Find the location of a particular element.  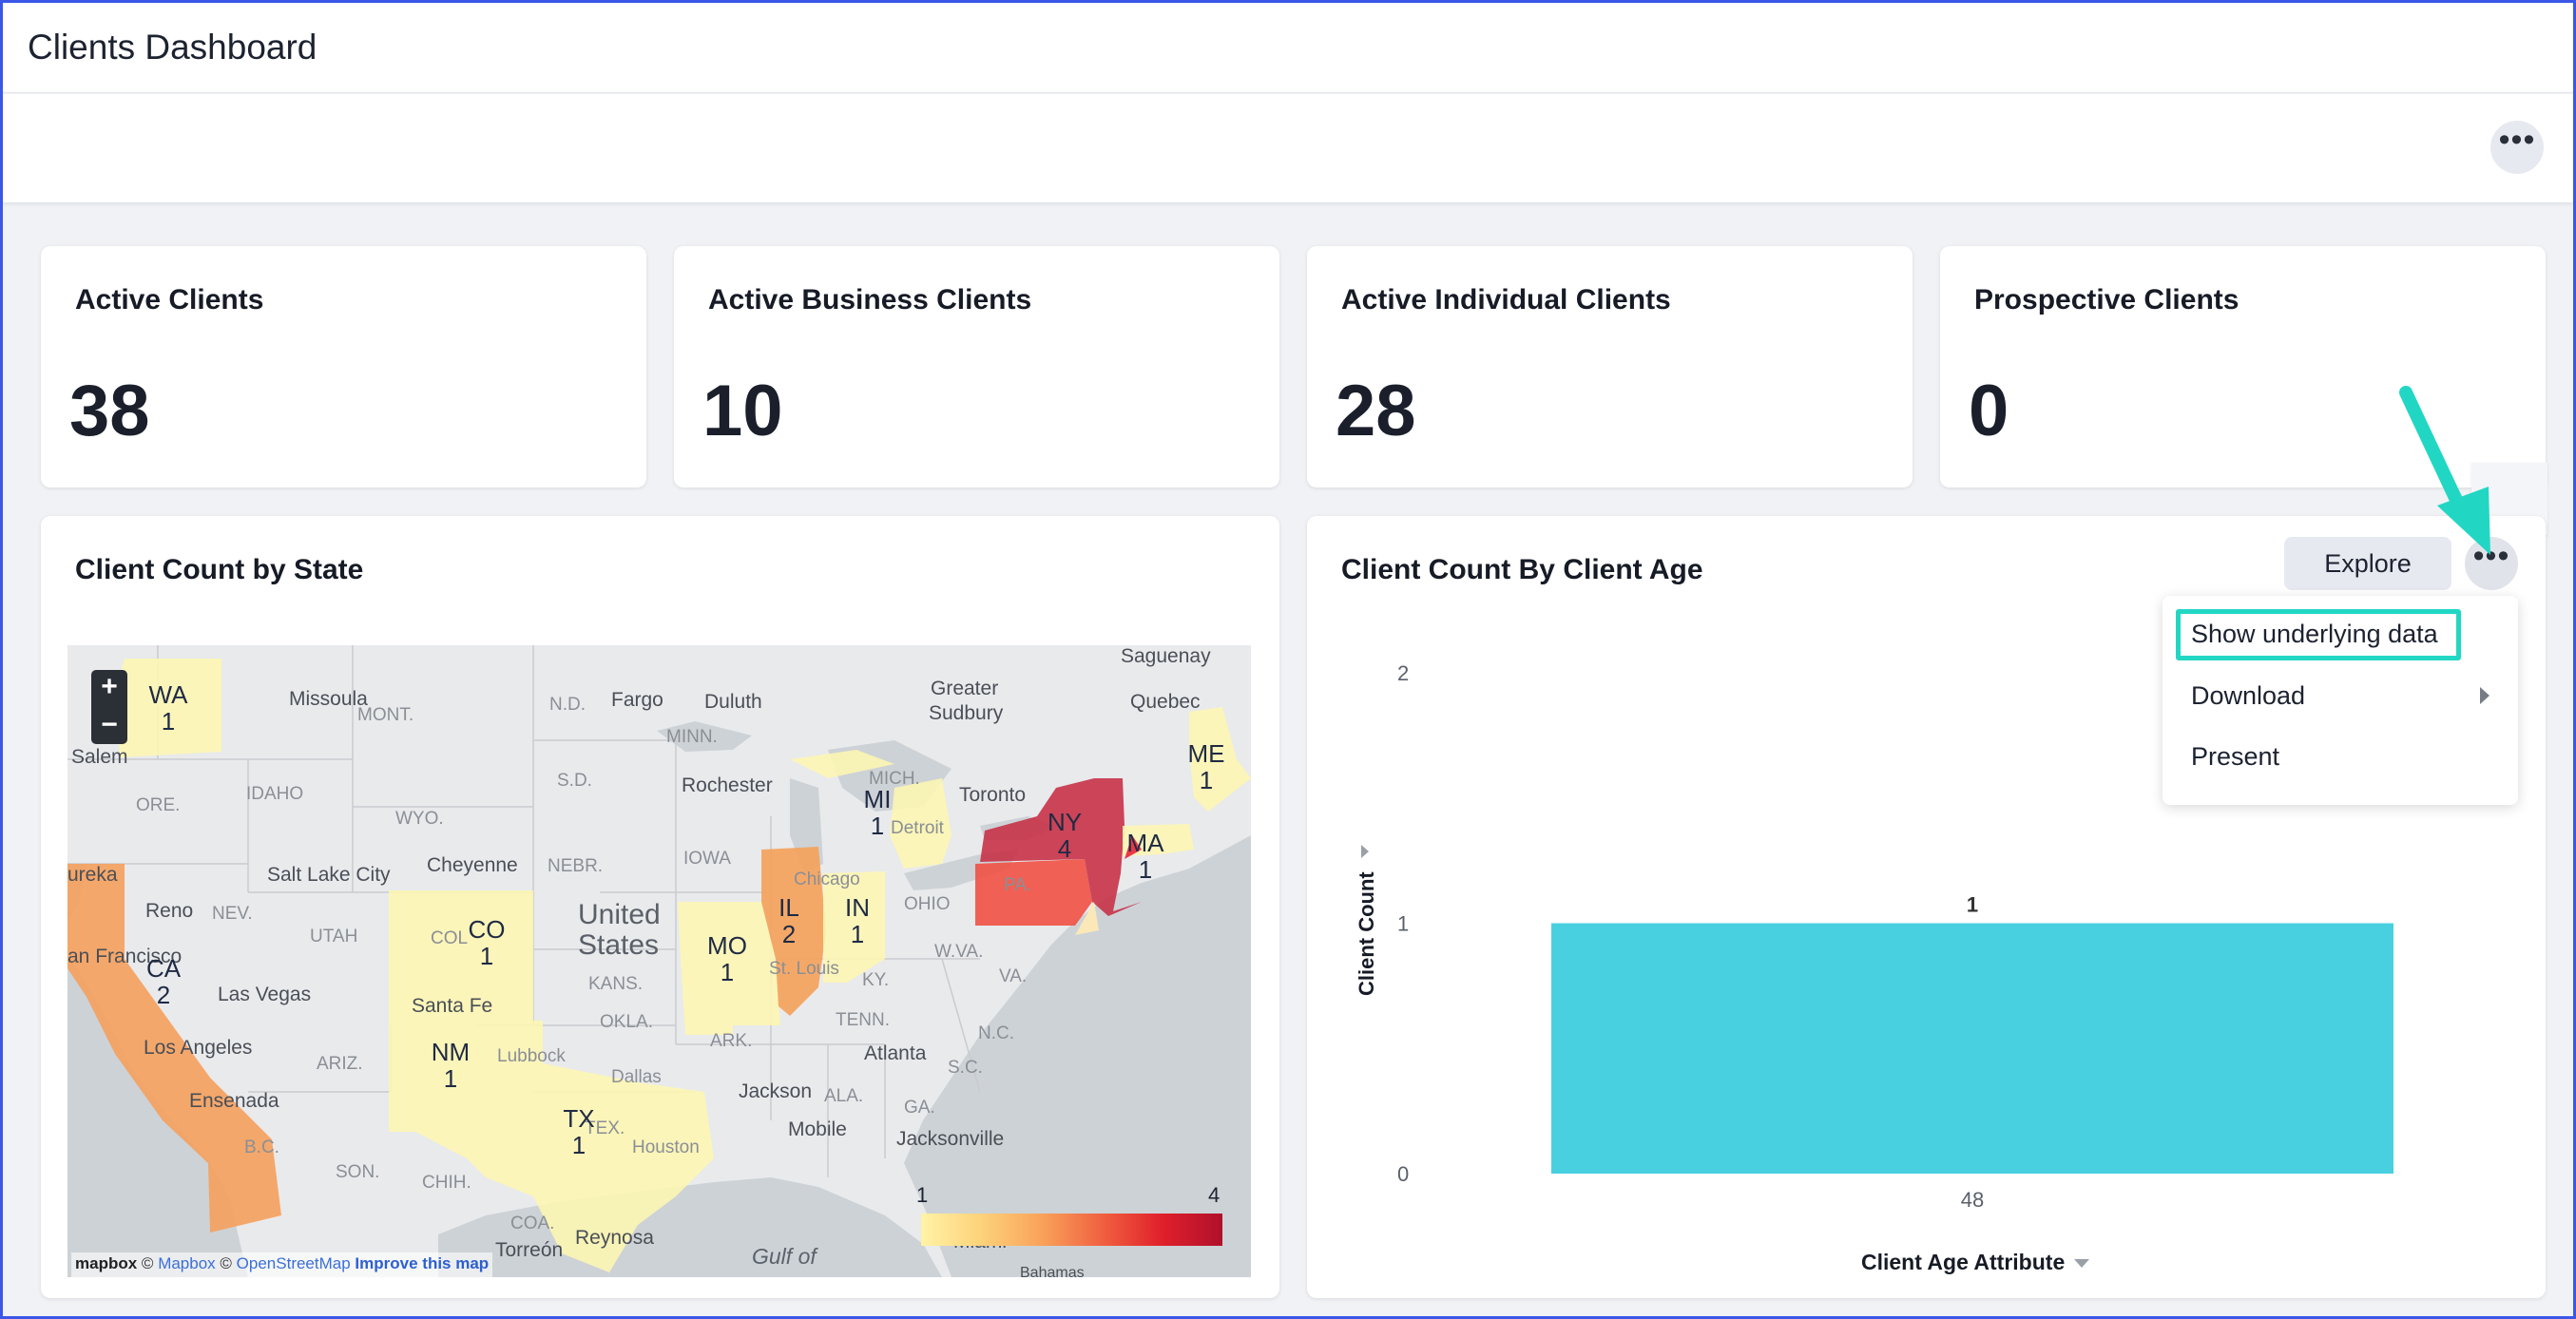

place-label: ureka is located at coordinates (92, 875).